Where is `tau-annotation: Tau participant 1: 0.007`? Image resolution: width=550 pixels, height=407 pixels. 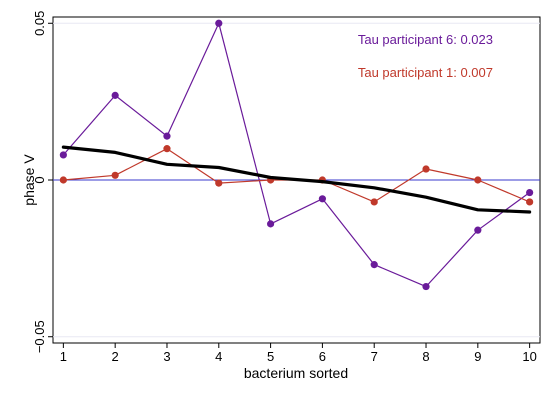
tau-annotation: Tau participant 1: 0.007 is located at coordinates (425, 72).